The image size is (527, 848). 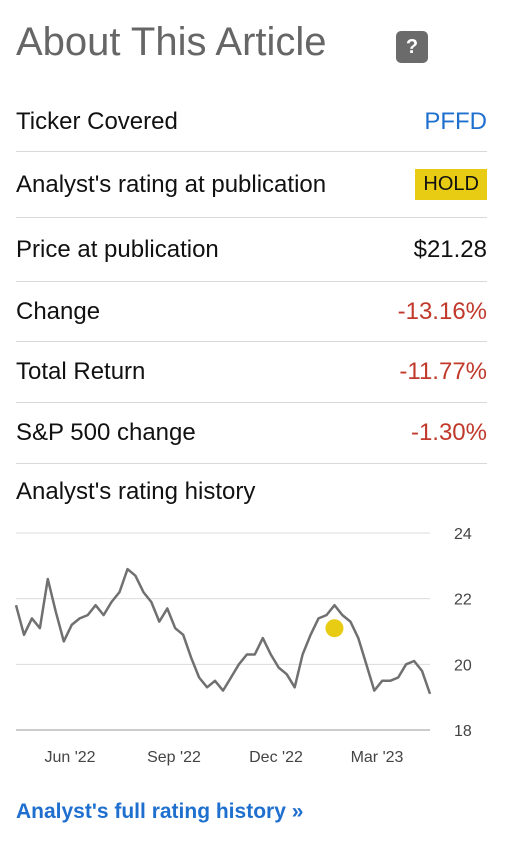 What do you see at coordinates (171, 184) in the screenshot?
I see `rating-label: Analyst's rating at publication` at bounding box center [171, 184].